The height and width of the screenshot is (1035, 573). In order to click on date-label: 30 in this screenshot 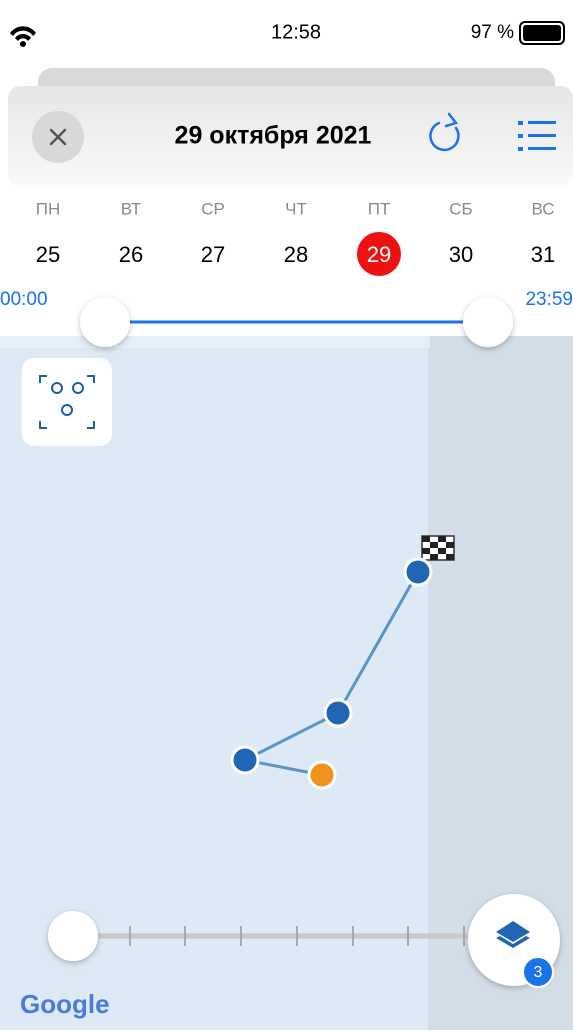, I will do `click(461, 254)`.